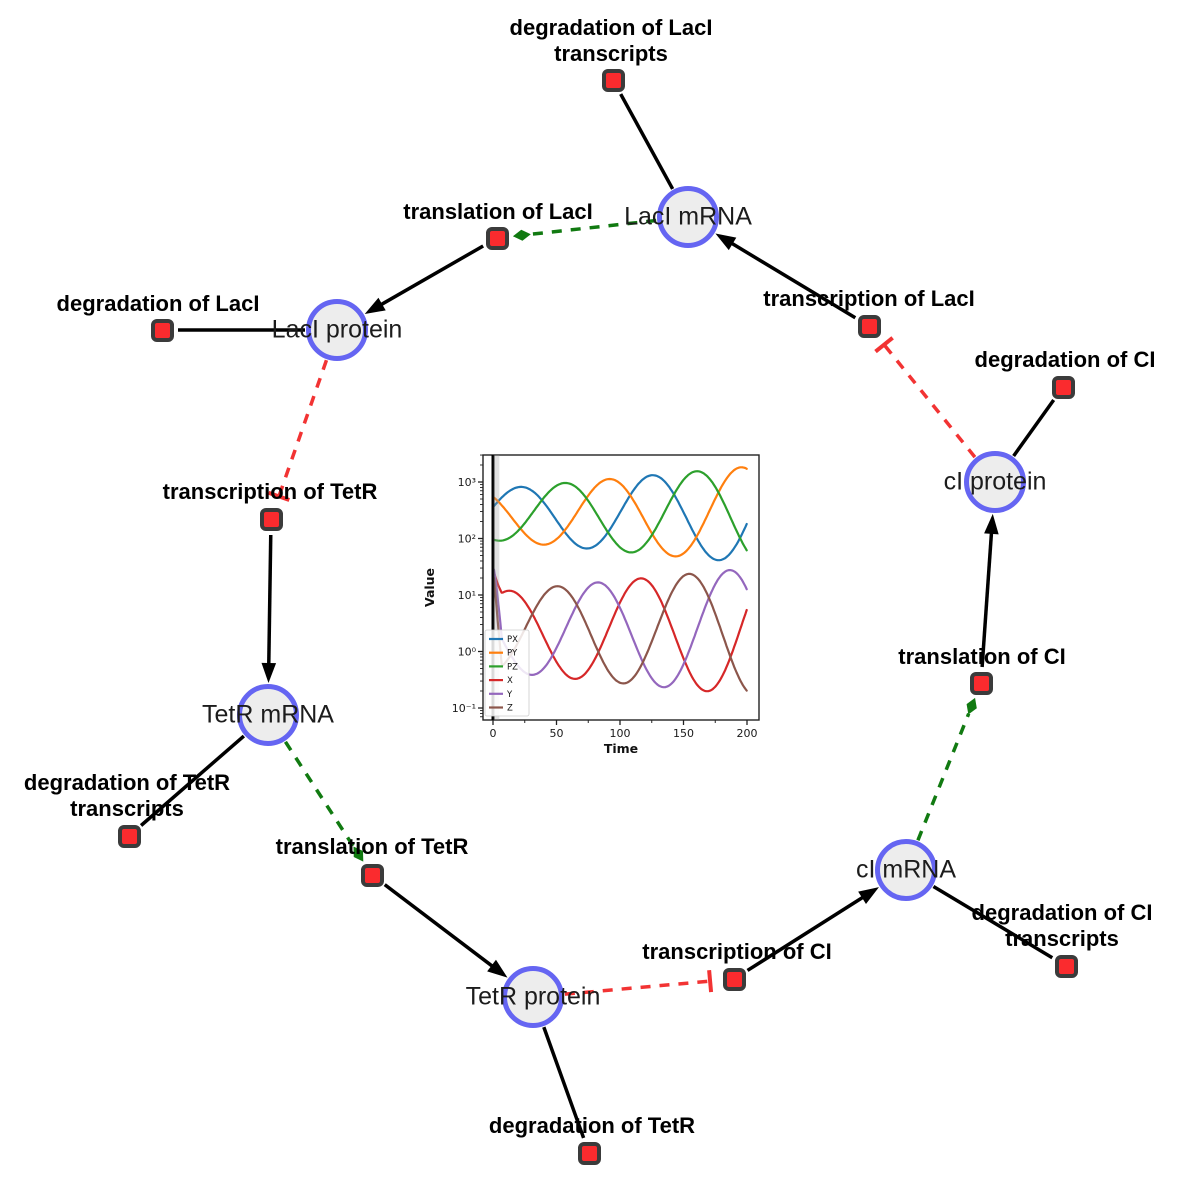  I want to click on edge-trans-tetr-tetr-protein, so click(439, 926).